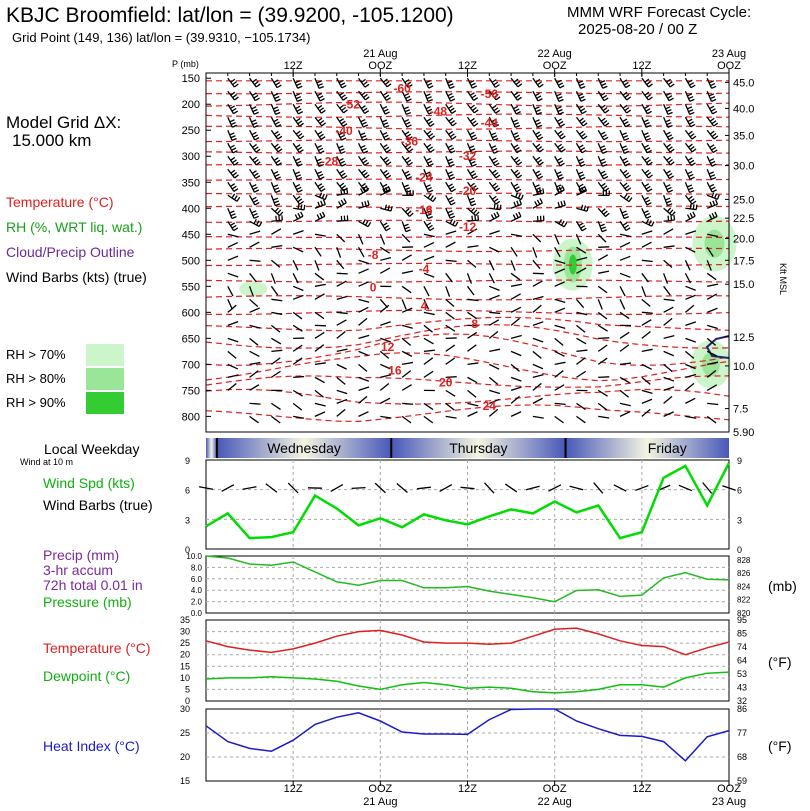 Image resolution: width=810 pixels, height=811 pixels. What do you see at coordinates (474, 324) in the screenshot?
I see `temperature-contour-label: 8` at bounding box center [474, 324].